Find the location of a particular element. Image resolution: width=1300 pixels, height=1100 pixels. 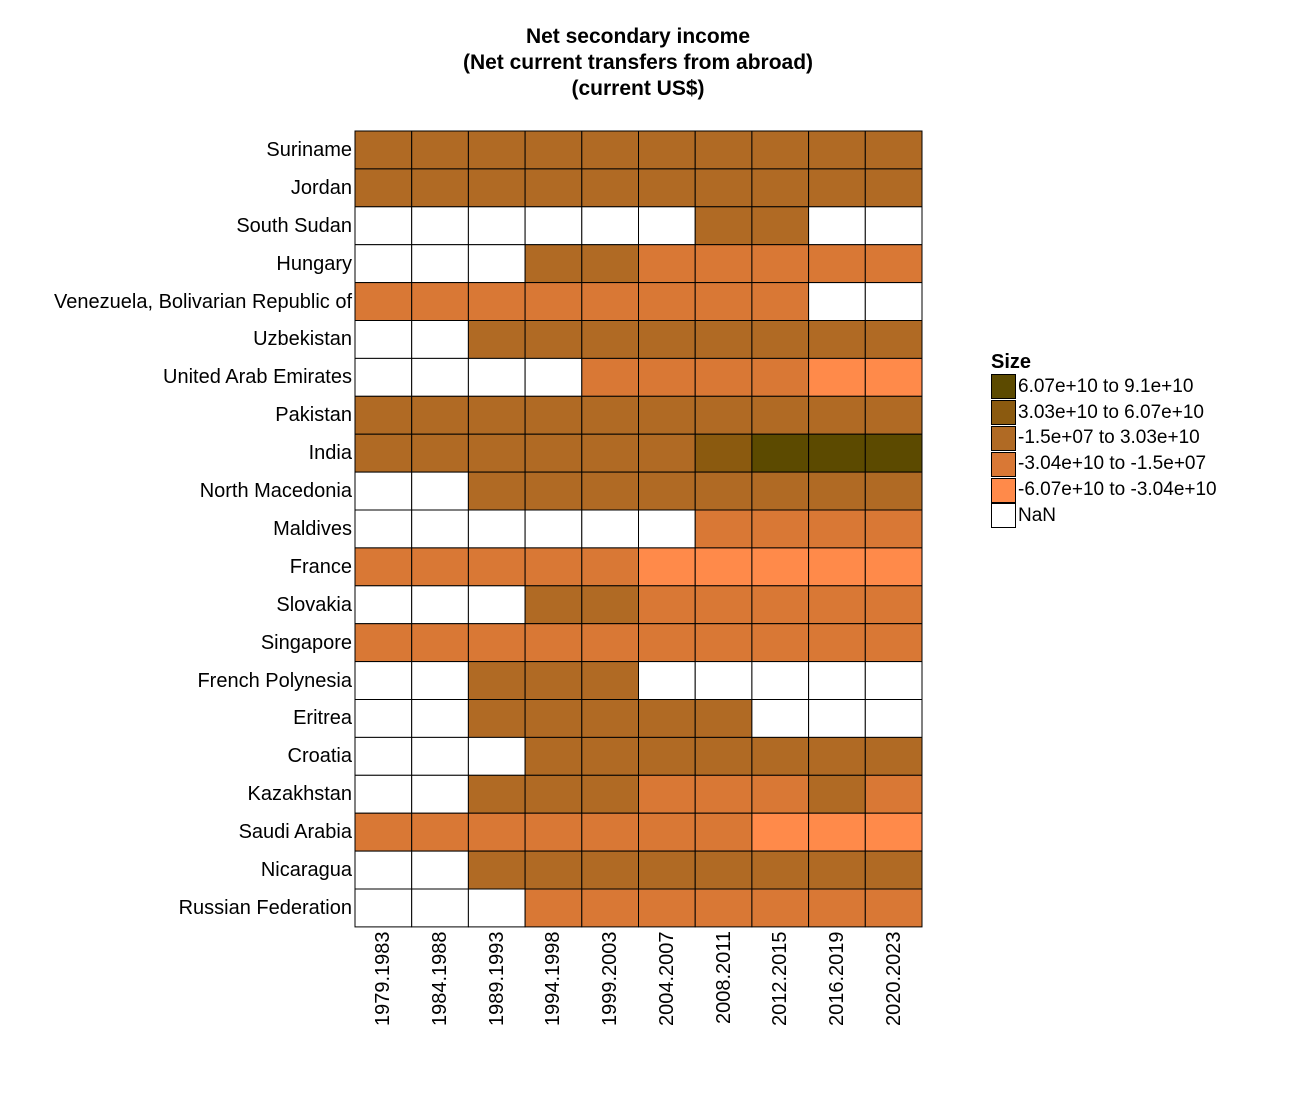

row-label: Uzbekistan is located at coordinates (302, 339).